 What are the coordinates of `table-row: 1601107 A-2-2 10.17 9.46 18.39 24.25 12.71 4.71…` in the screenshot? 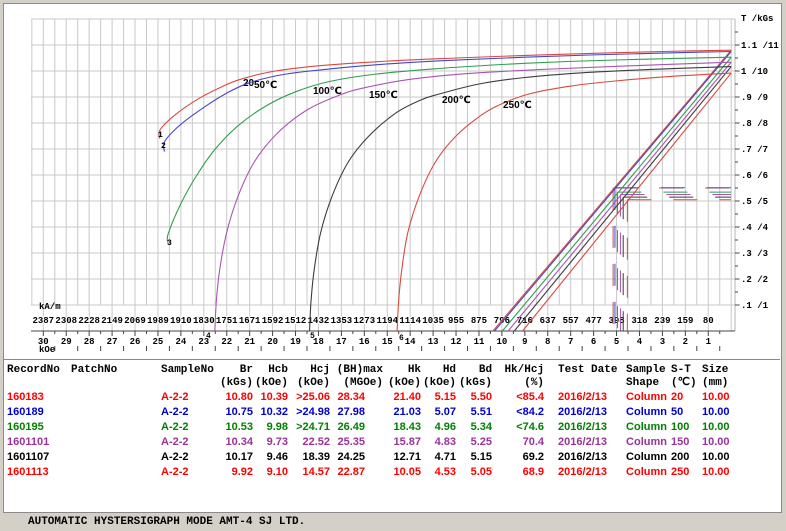 It's located at (375, 457).